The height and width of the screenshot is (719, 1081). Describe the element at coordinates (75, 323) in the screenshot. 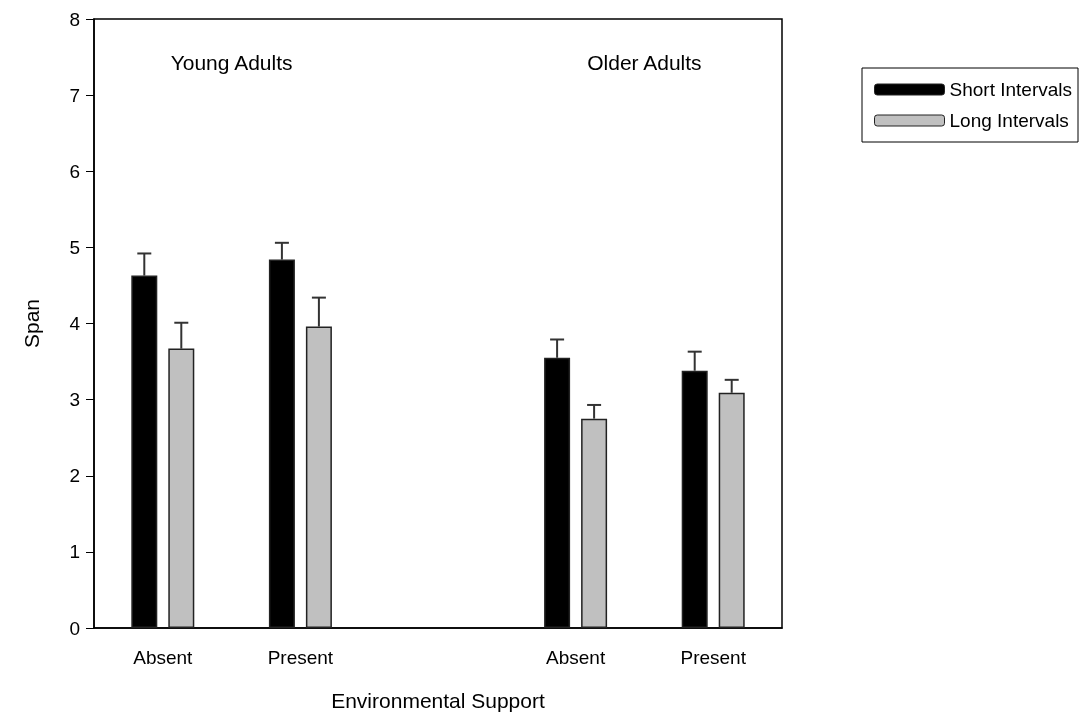

I see `y-tick-label: 4` at that location.